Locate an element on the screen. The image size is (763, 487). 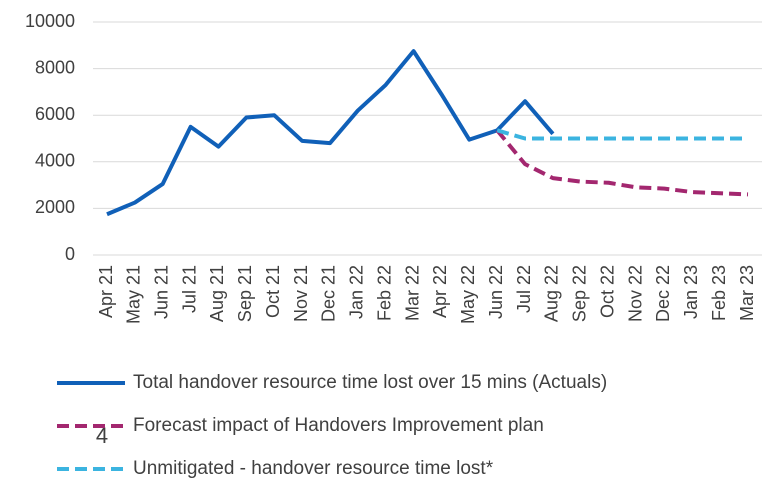
x-tick-label: Nov 21 is located at coordinates (301, 293).